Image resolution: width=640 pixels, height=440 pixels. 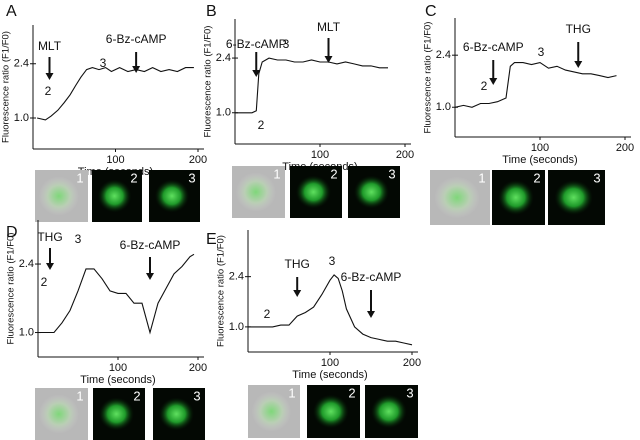 What do you see at coordinates (12, 232) in the screenshot?
I see `panel-letter: D` at bounding box center [12, 232].